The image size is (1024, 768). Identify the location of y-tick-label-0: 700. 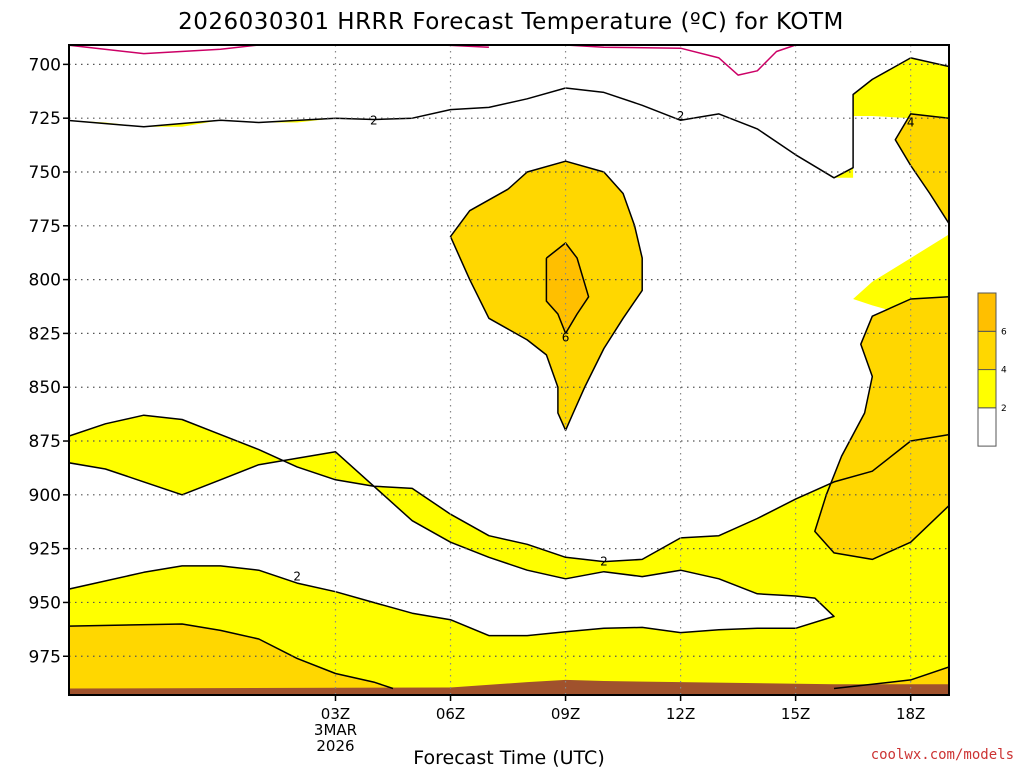
(45, 65).